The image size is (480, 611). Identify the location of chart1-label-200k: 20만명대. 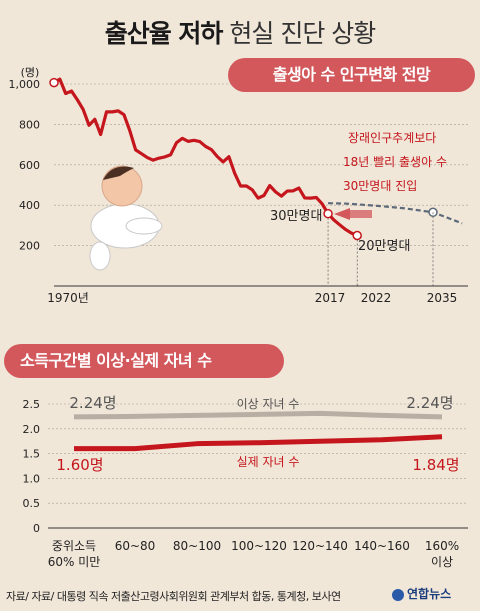
(384, 246).